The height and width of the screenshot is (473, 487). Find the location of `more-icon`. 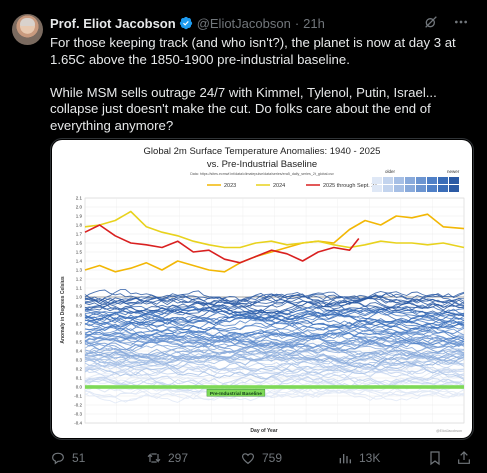

more-icon is located at coordinates (461, 22).